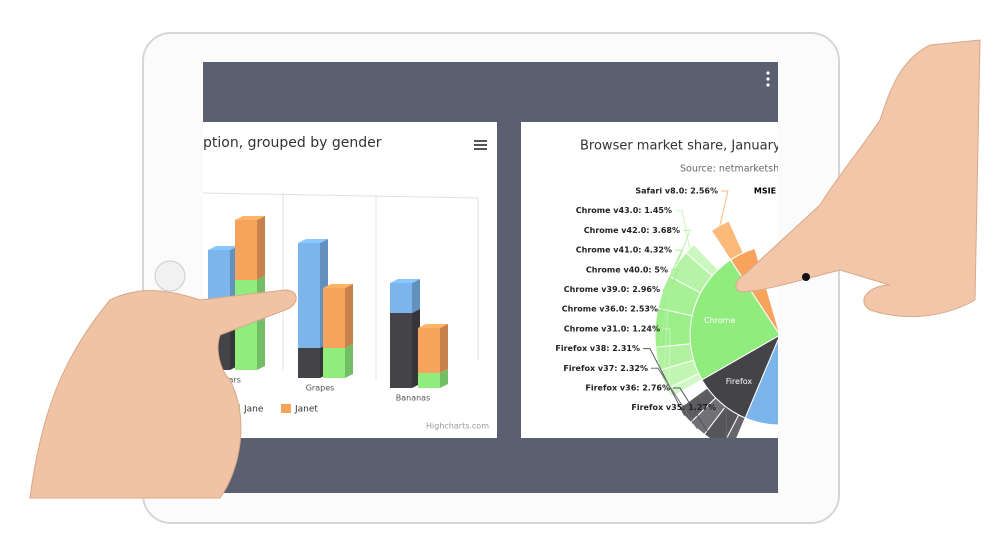 The image size is (1000, 555). I want to click on data-label: Firefox v38: 2.31%, so click(597, 348).